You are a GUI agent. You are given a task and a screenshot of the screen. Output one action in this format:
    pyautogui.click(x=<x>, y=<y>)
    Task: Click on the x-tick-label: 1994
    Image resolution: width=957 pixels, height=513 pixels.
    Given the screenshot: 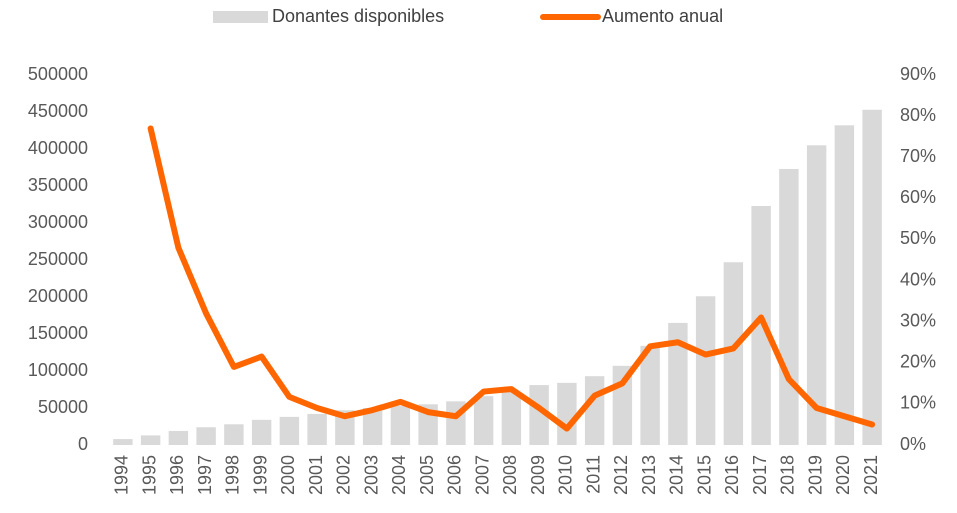 What is the action you would take?
    pyautogui.click(x=122, y=475)
    